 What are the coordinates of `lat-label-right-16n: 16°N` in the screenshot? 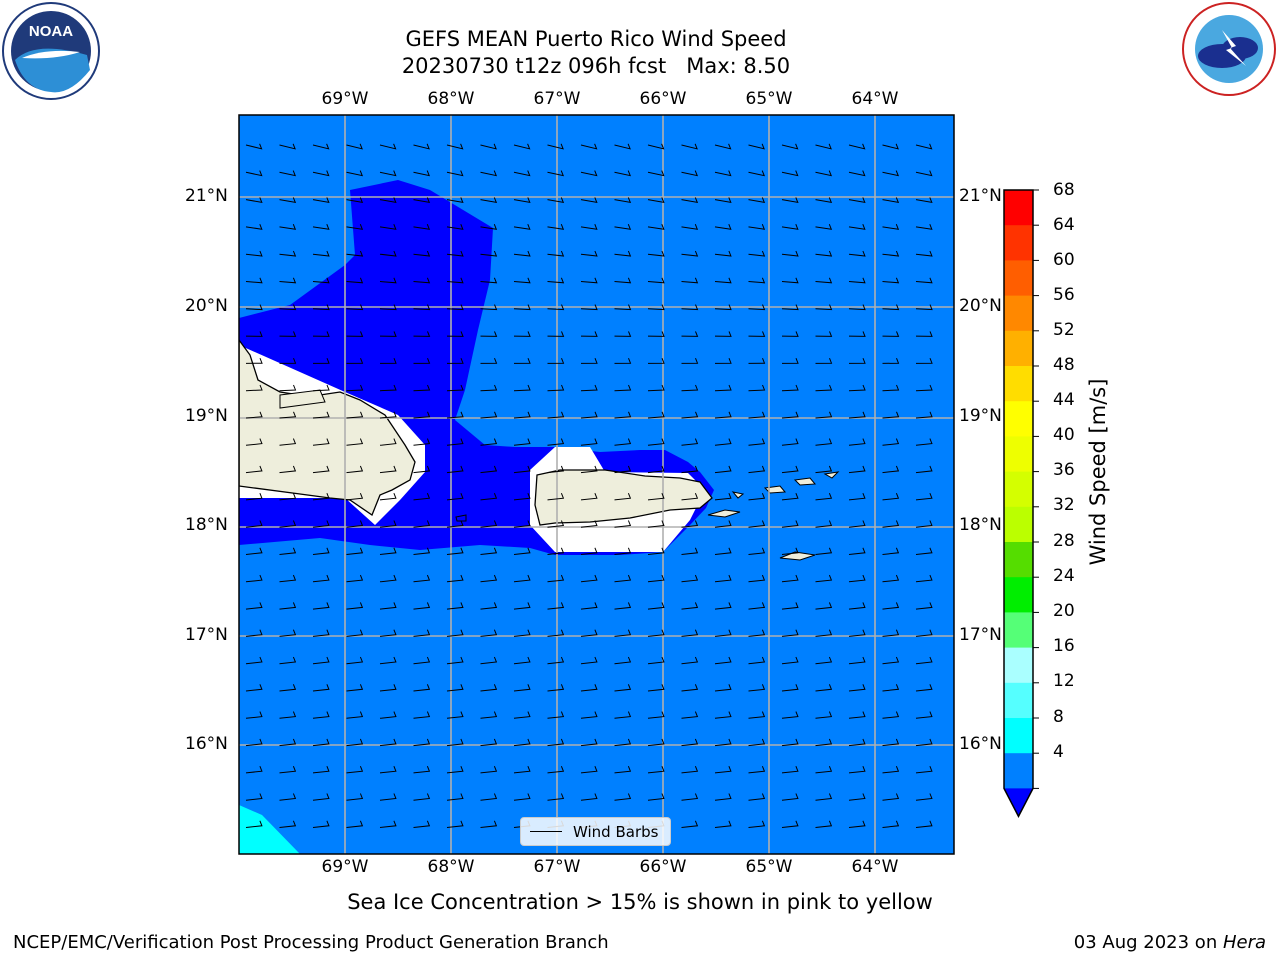 It's located at (980, 744).